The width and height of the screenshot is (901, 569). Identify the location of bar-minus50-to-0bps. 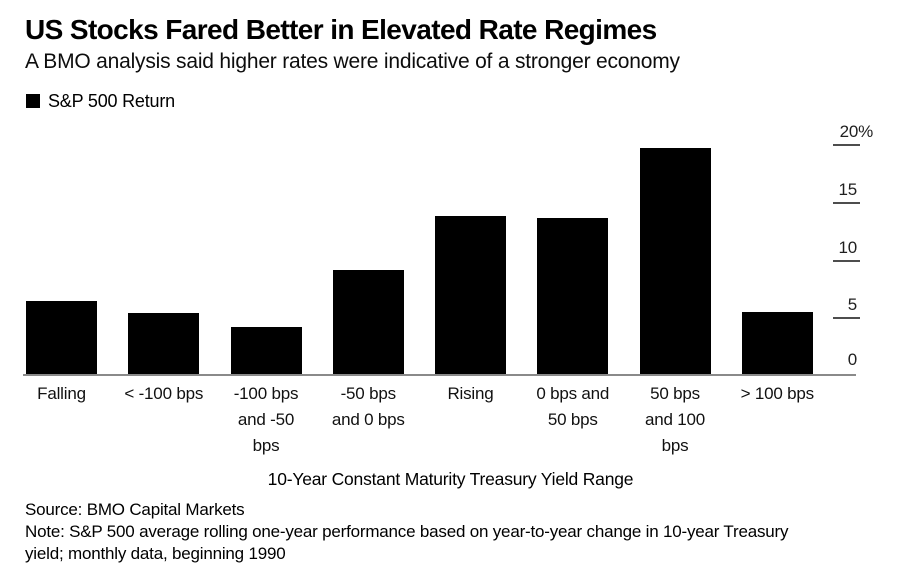
(368, 322).